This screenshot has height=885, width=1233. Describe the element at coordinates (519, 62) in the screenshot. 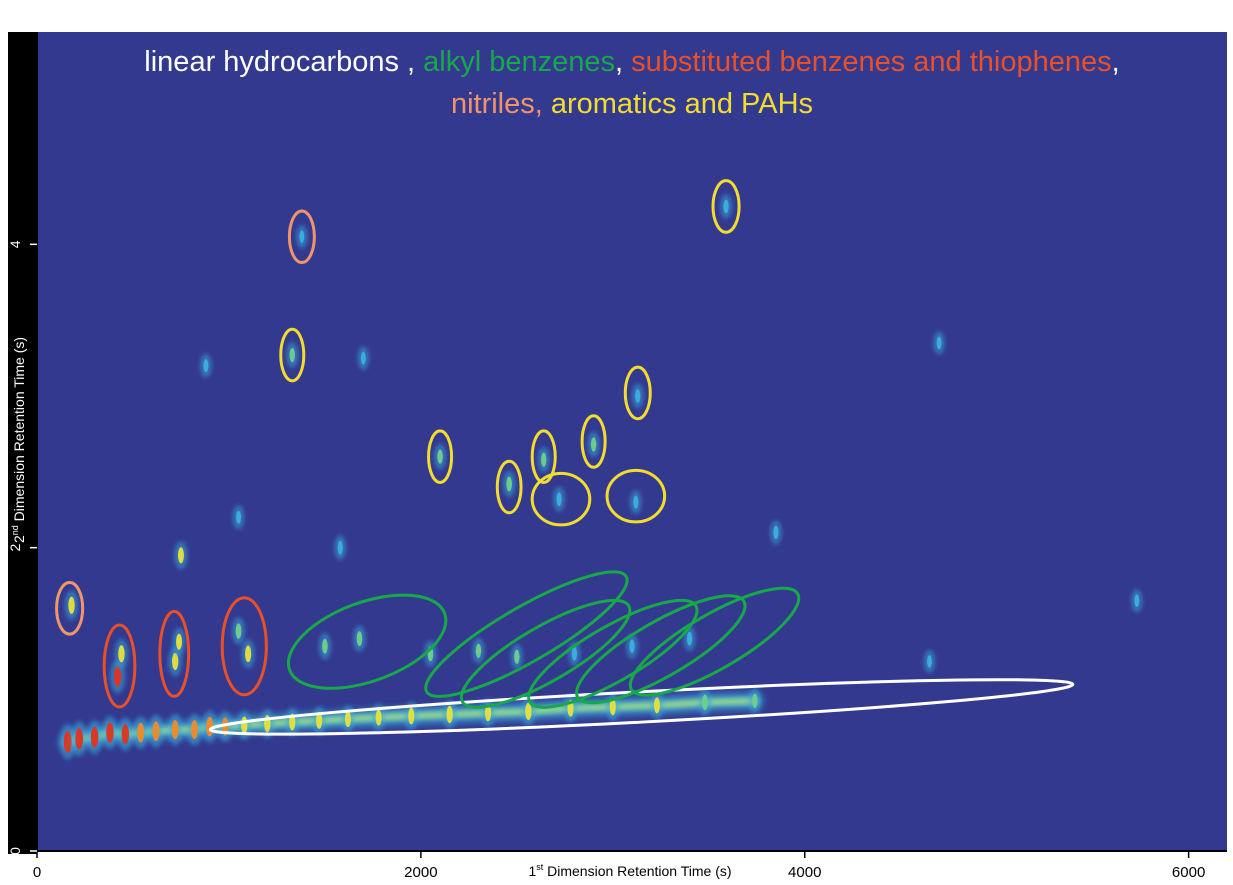

I see `title-segment-alkyl: alkyl benzenes` at that location.